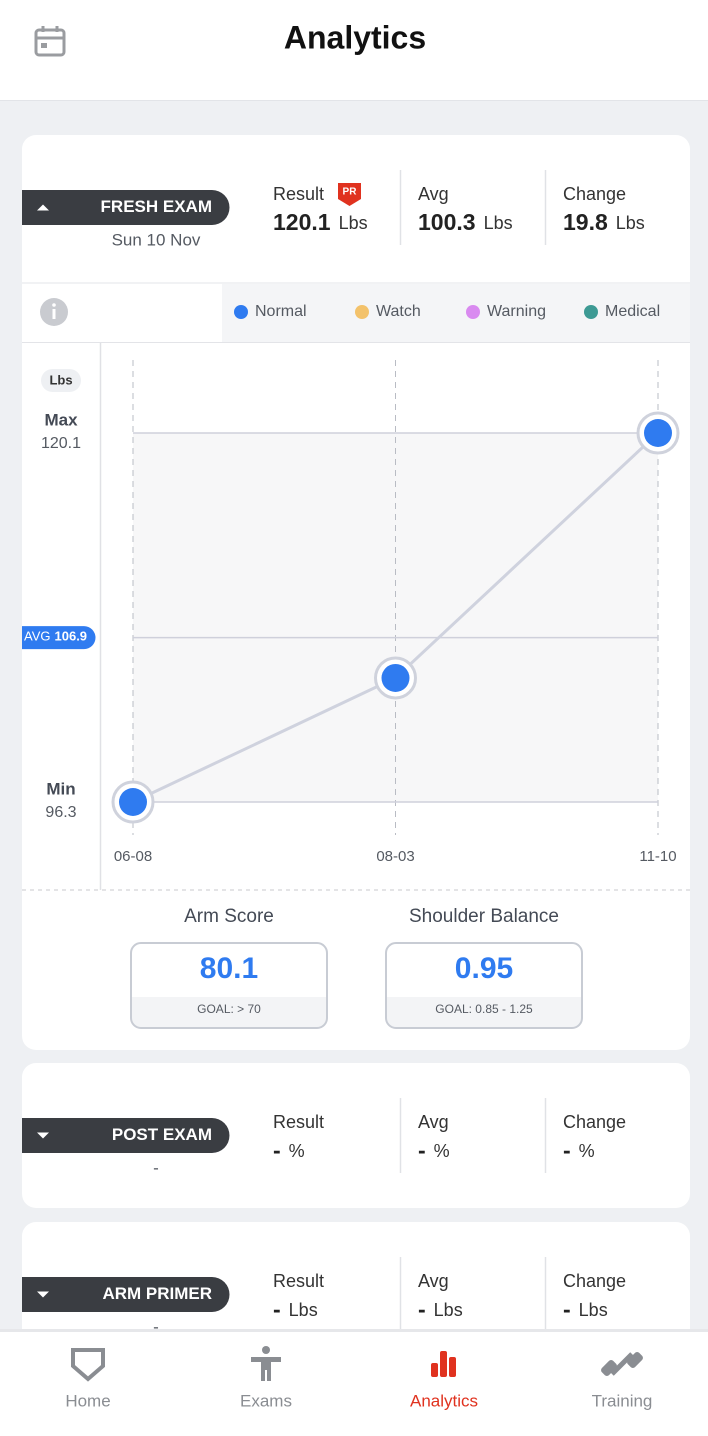 This screenshot has width=708, height=1436. What do you see at coordinates (444, 1380) in the screenshot?
I see `nav-tab: Analytics` at bounding box center [444, 1380].